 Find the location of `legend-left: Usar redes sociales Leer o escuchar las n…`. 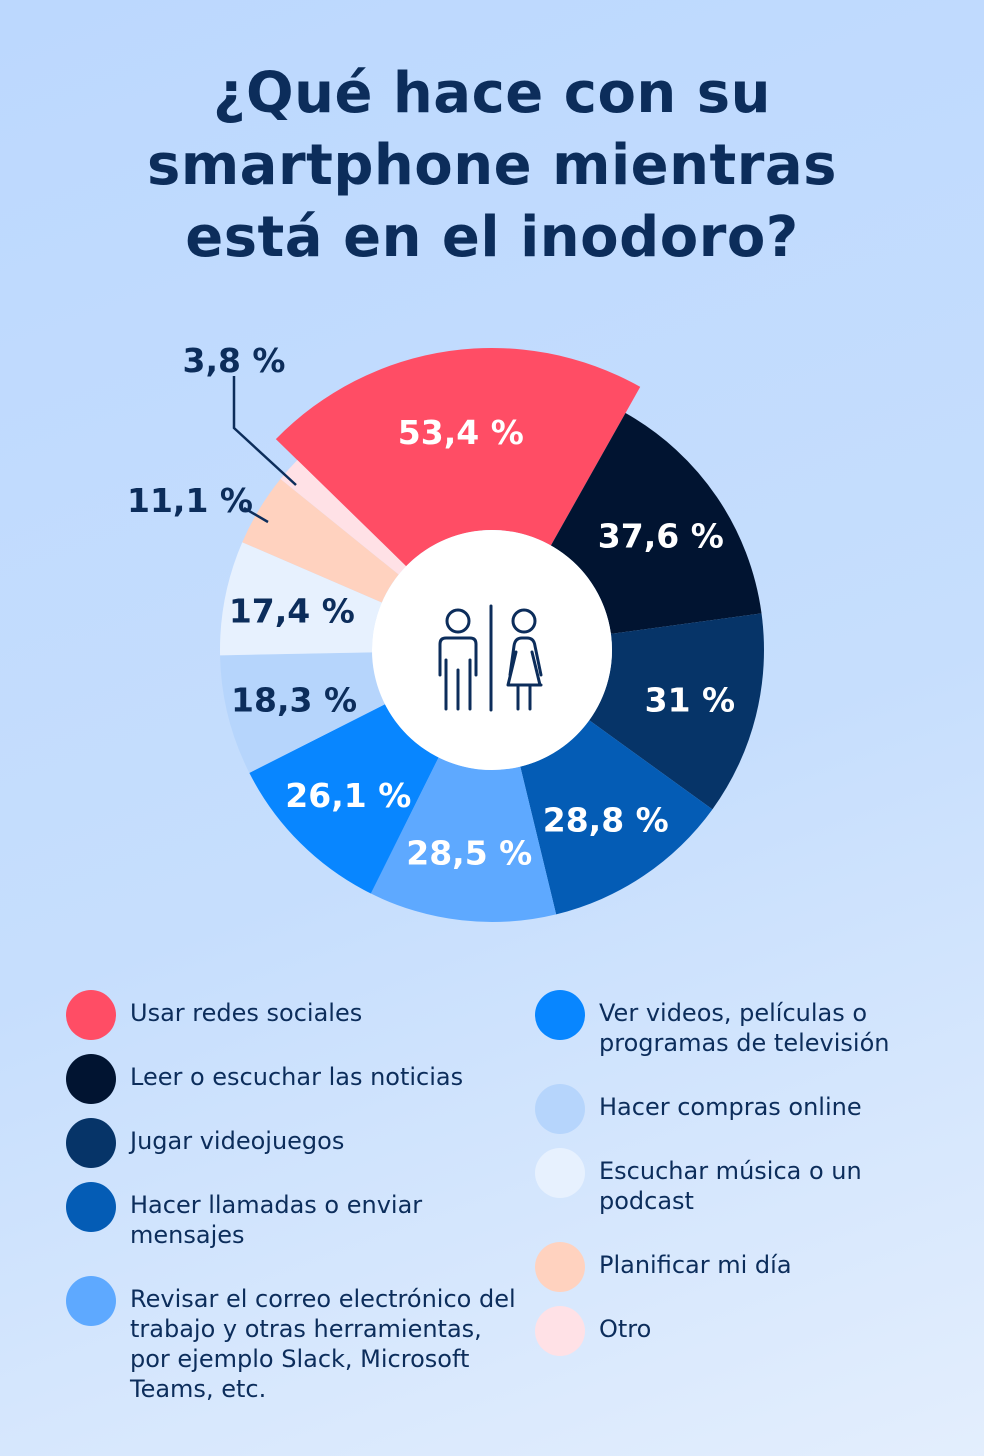

legend-left: Usar redes sociales Leer o escuchar las n… is located at coordinates (291, 1197).